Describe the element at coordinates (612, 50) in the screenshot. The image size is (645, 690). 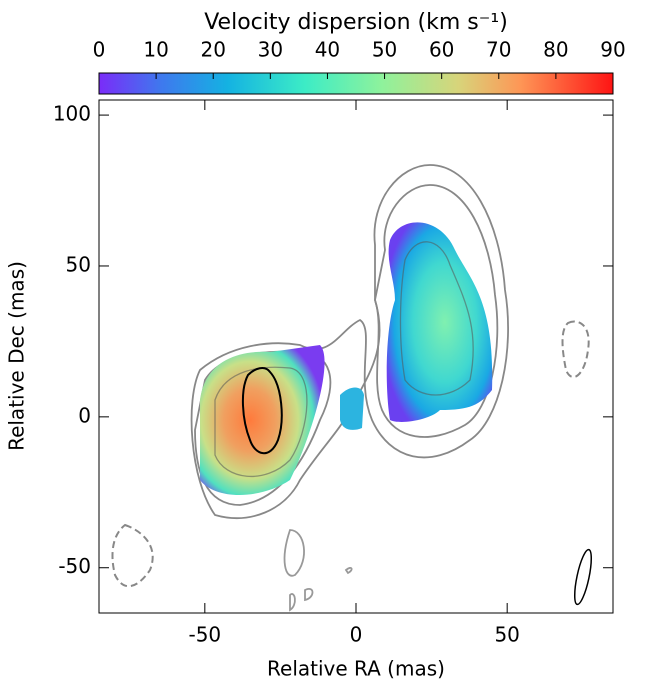
I see `colorbar-tick-label: 90` at that location.